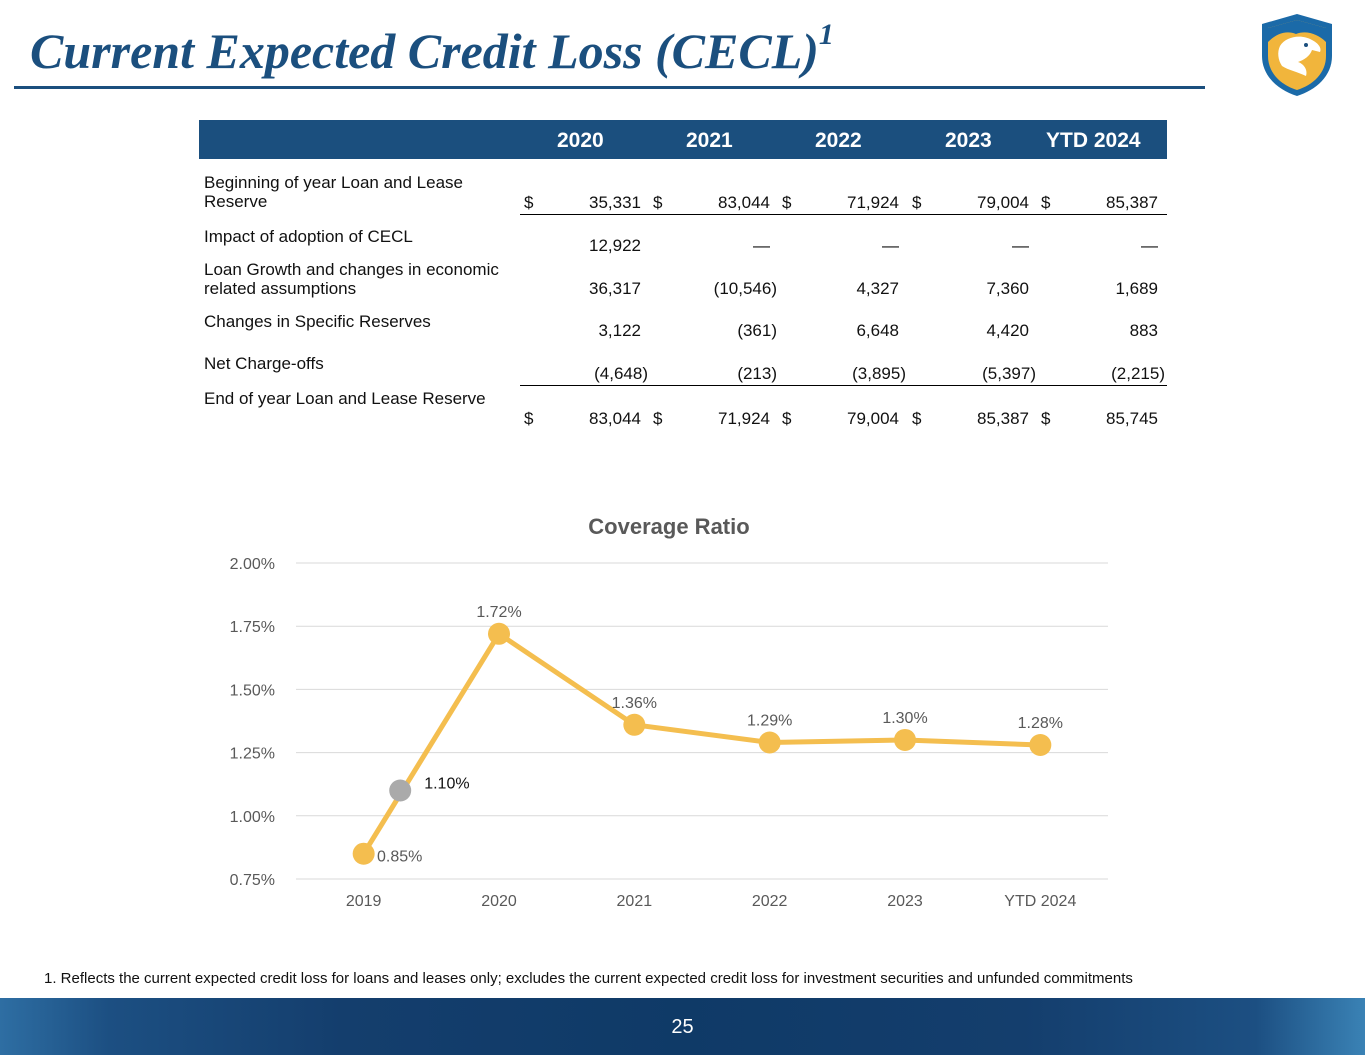 The width and height of the screenshot is (1365, 1055). I want to click on col-header-2020: 2020, so click(580, 140).